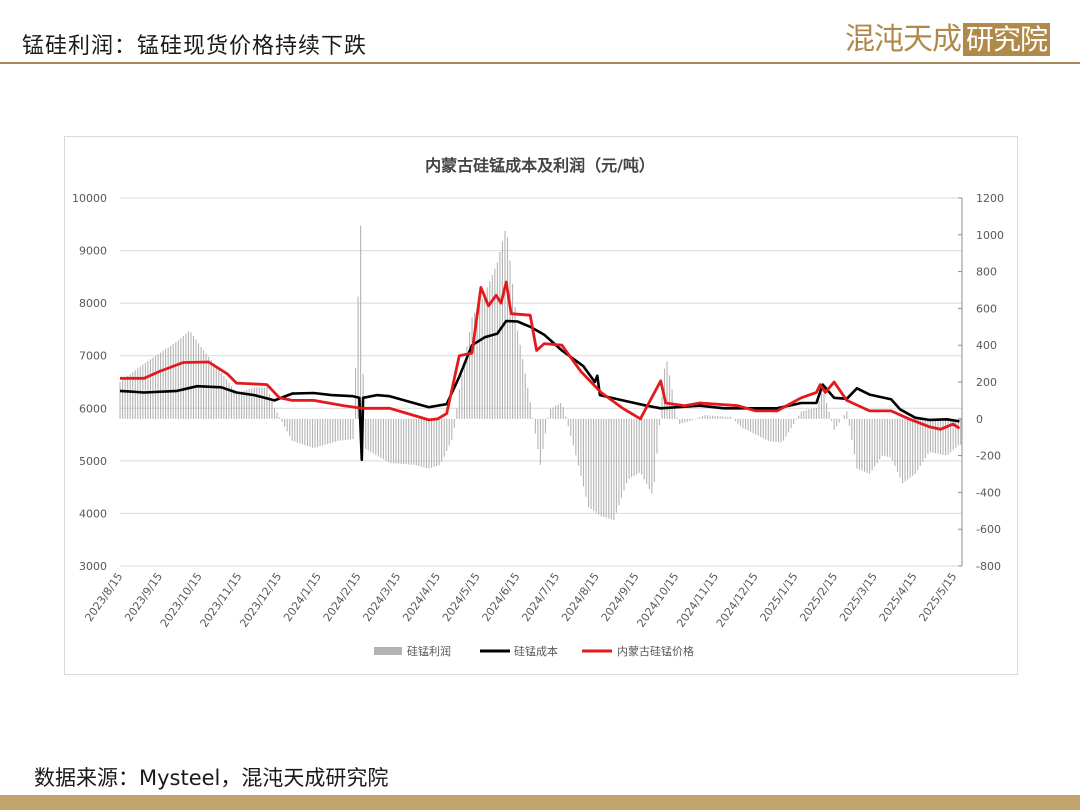 This screenshot has height=810, width=1080. I want to click on right-tick-label: 800, so click(986, 272).